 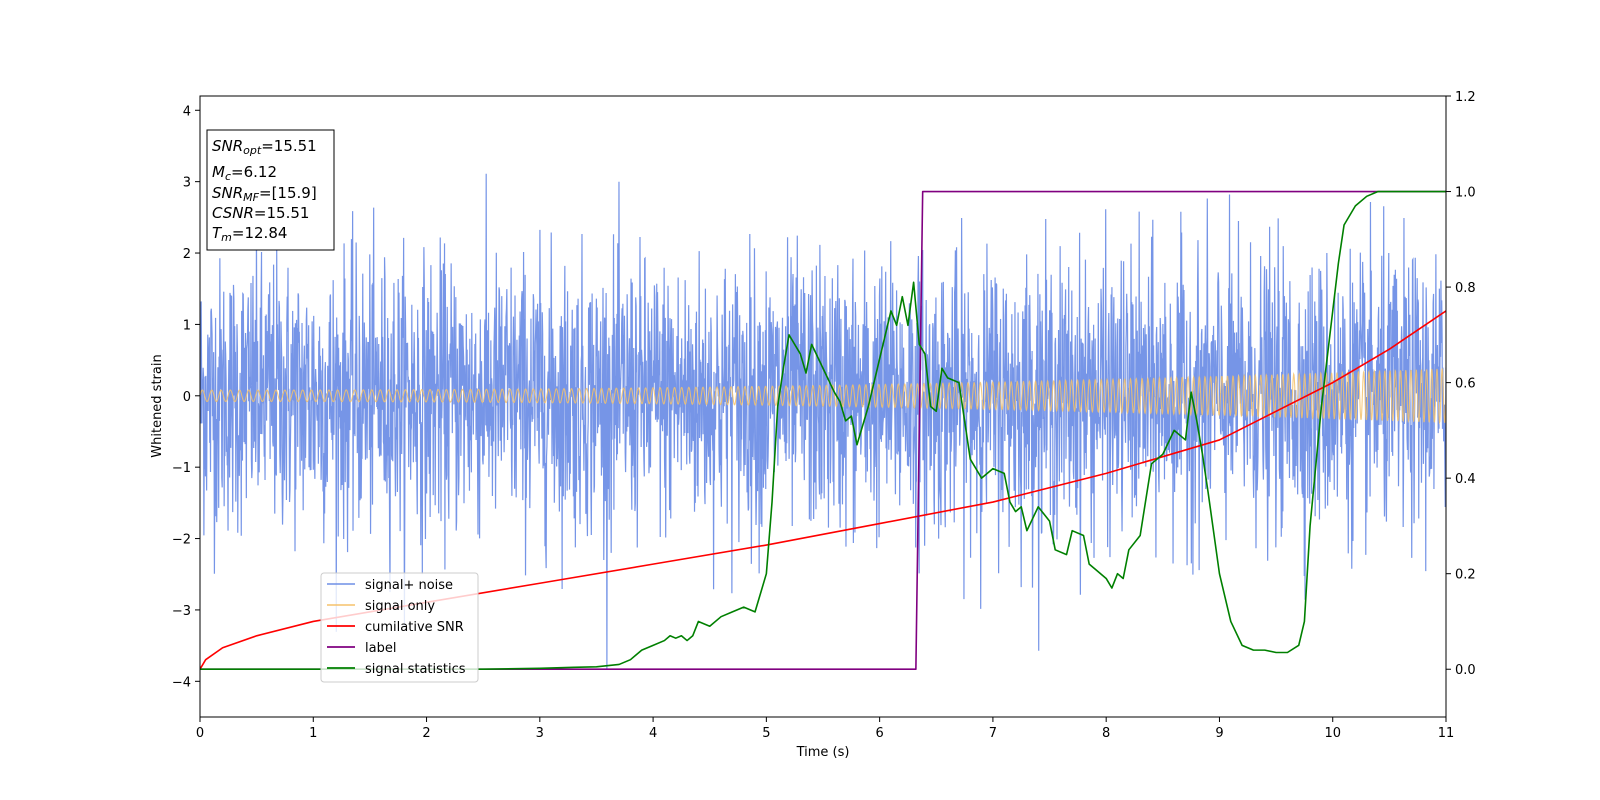 What do you see at coordinates (1465, 670) in the screenshot?
I see `y-right-tick-label: 0.0` at bounding box center [1465, 670].